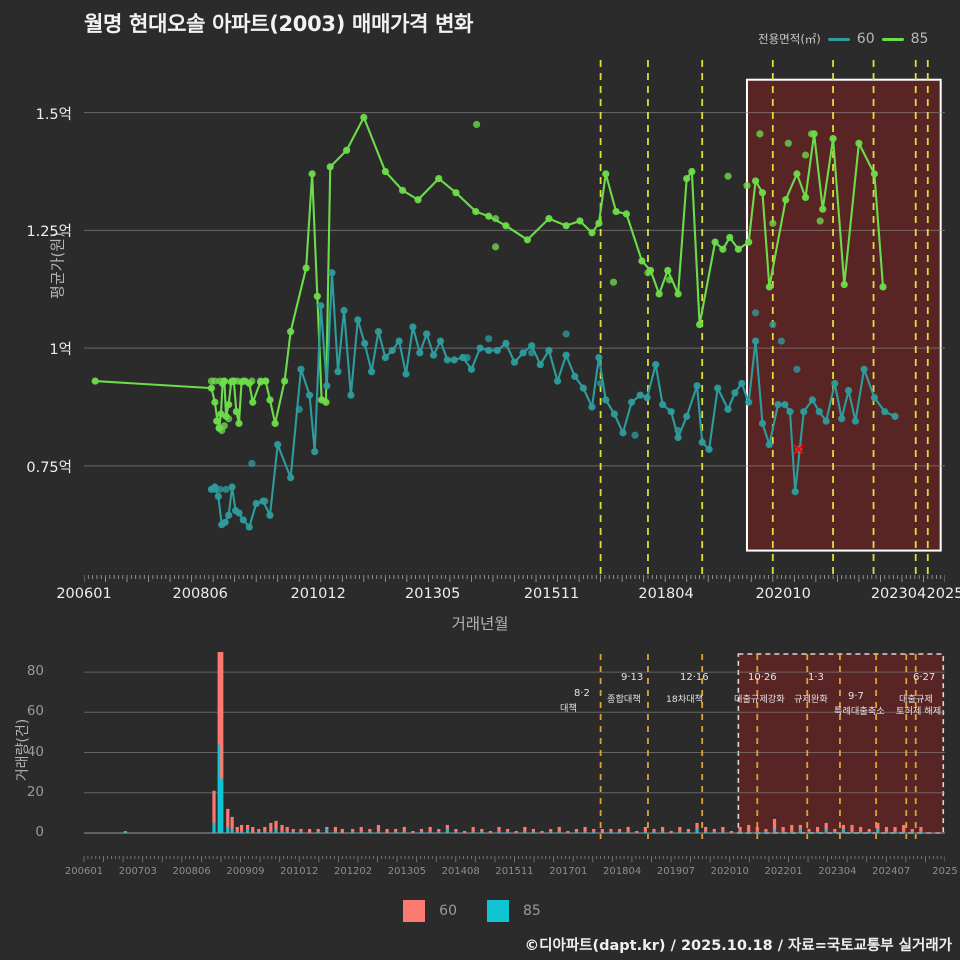 Image resolution: width=960 pixels, height=960 pixels. I want to click on policy-date-label: 1·3, so click(816, 677).